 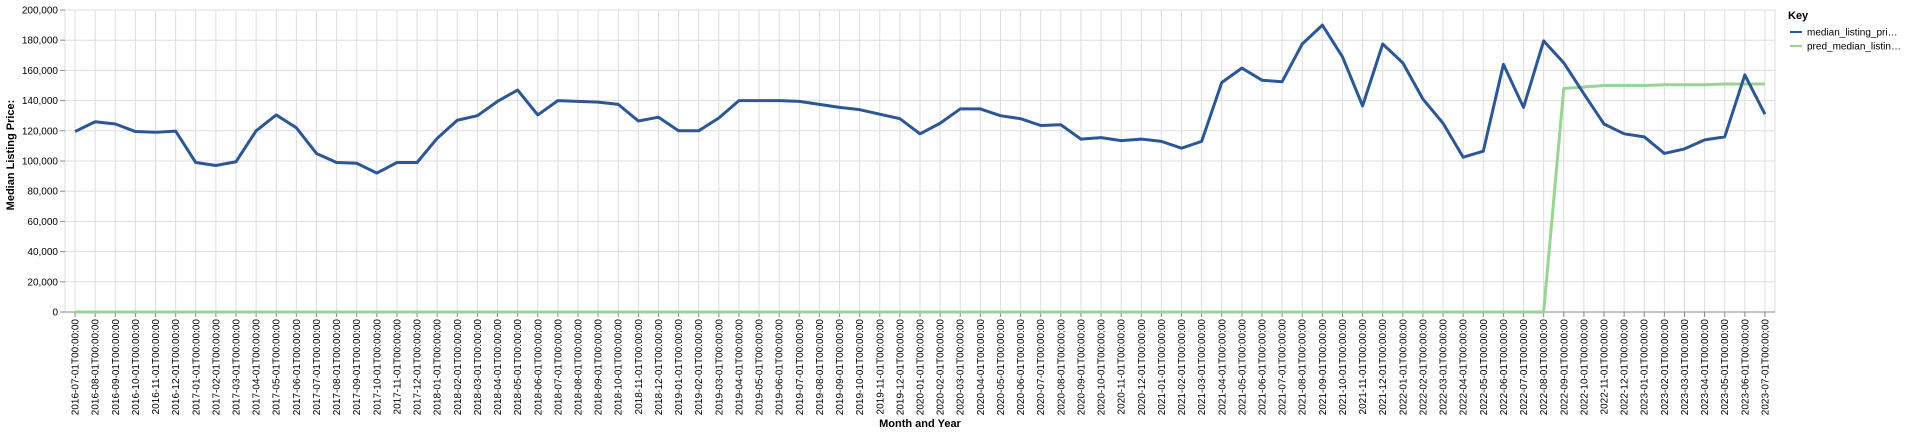 What do you see at coordinates (920, 424) in the screenshot?
I see `x-axis-title: Month and Year` at bounding box center [920, 424].